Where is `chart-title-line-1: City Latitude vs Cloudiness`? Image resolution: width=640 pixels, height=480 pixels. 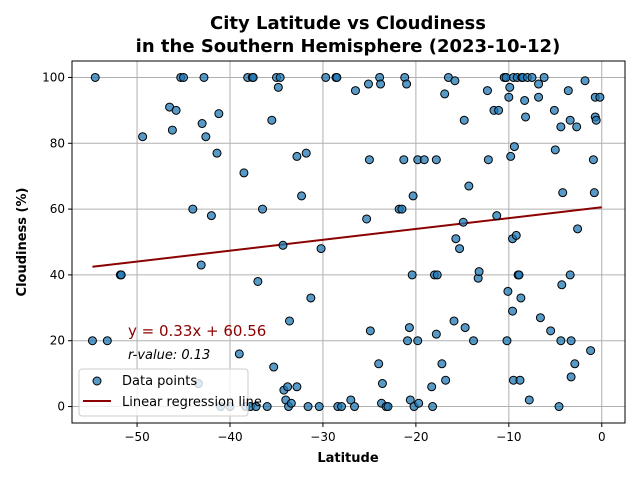
chart-title-line-1: City Latitude vs Cloudiness is located at coordinates (348, 23).